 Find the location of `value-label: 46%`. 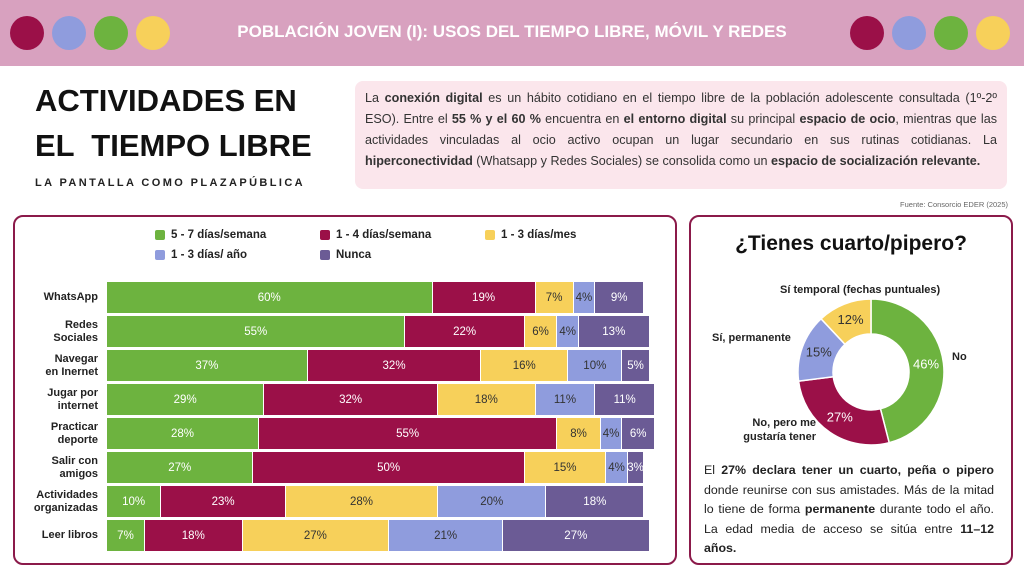

value-label: 46% is located at coordinates (926, 363).